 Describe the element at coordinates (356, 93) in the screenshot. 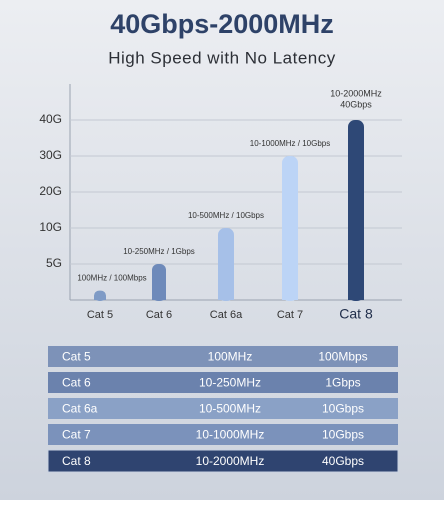

I see `bar-annotation: 10-2000MHz` at that location.